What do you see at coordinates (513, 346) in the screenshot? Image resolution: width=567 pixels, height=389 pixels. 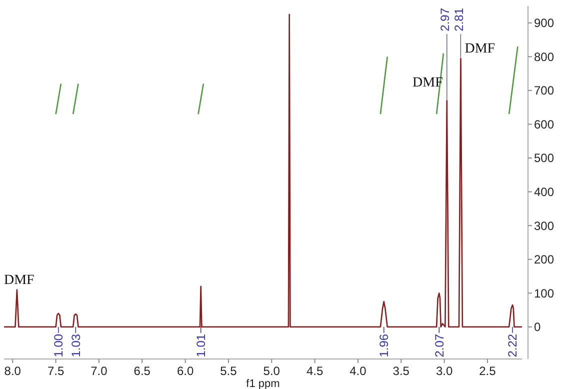 I see `annotation: 2.22` at bounding box center [513, 346].